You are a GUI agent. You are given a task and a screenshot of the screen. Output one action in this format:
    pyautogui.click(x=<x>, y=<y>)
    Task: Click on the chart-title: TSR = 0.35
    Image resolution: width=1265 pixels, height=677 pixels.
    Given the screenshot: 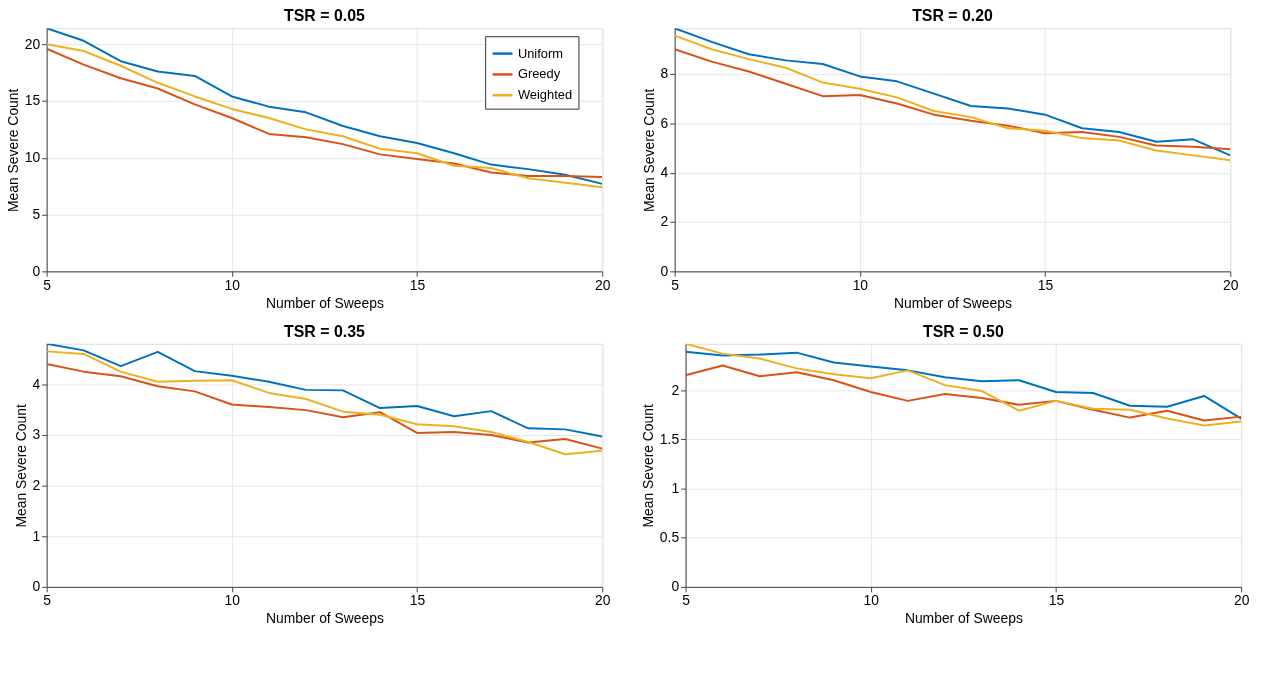 What is the action you would take?
    pyautogui.click(x=324, y=331)
    